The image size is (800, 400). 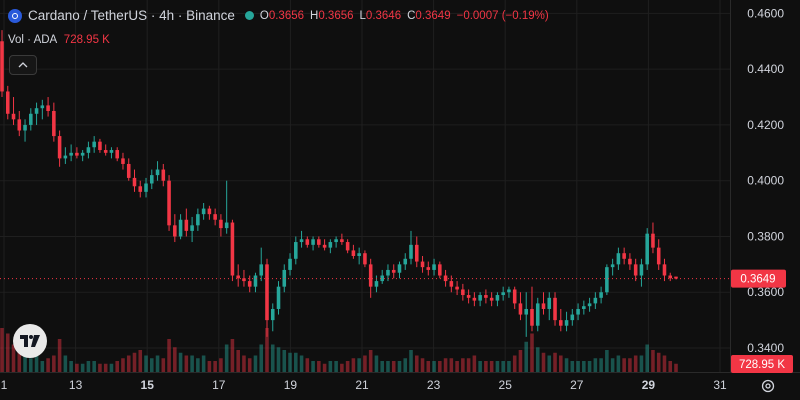 What do you see at coordinates (765, 236) in the screenshot?
I see `price-tick-label: 0.3800` at bounding box center [765, 236].